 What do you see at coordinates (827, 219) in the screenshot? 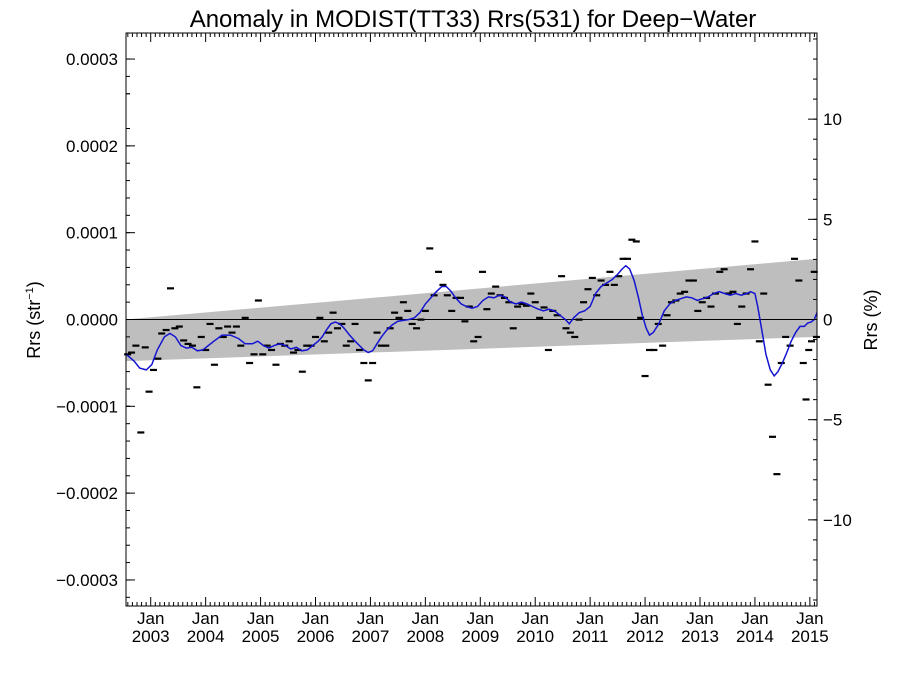
I see `right-tick-label: 5` at bounding box center [827, 219].